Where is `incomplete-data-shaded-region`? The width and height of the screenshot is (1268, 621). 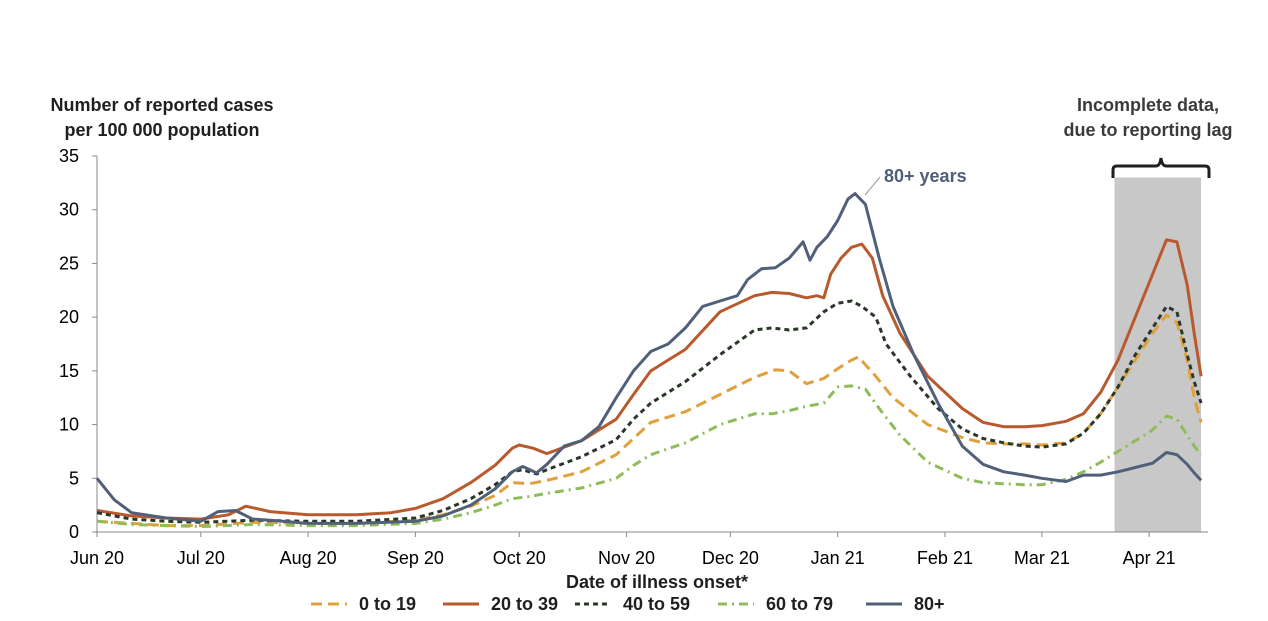 incomplete-data-shaded-region is located at coordinates (1158, 354).